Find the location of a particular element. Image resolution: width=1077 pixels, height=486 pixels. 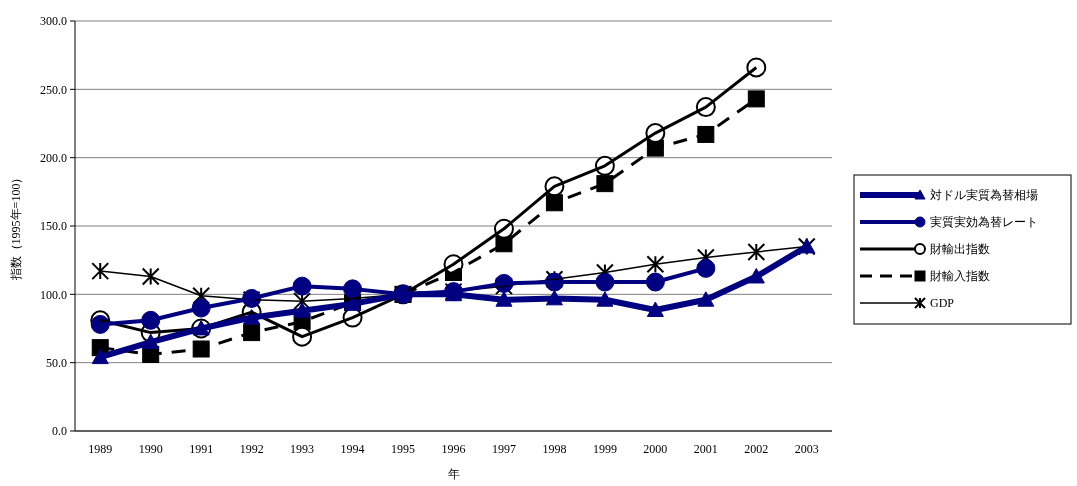

x-tick-label: 1992 is located at coordinates (251, 449).